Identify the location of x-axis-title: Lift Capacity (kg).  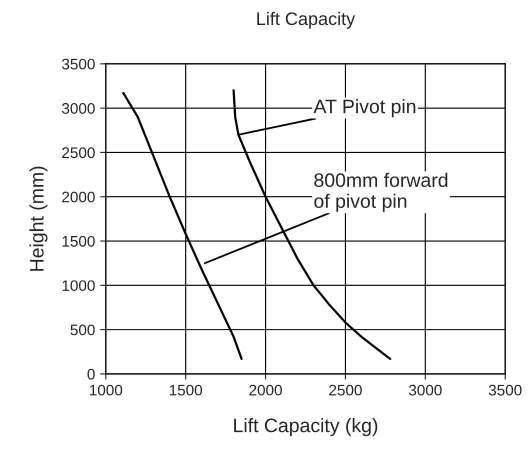
(306, 427).